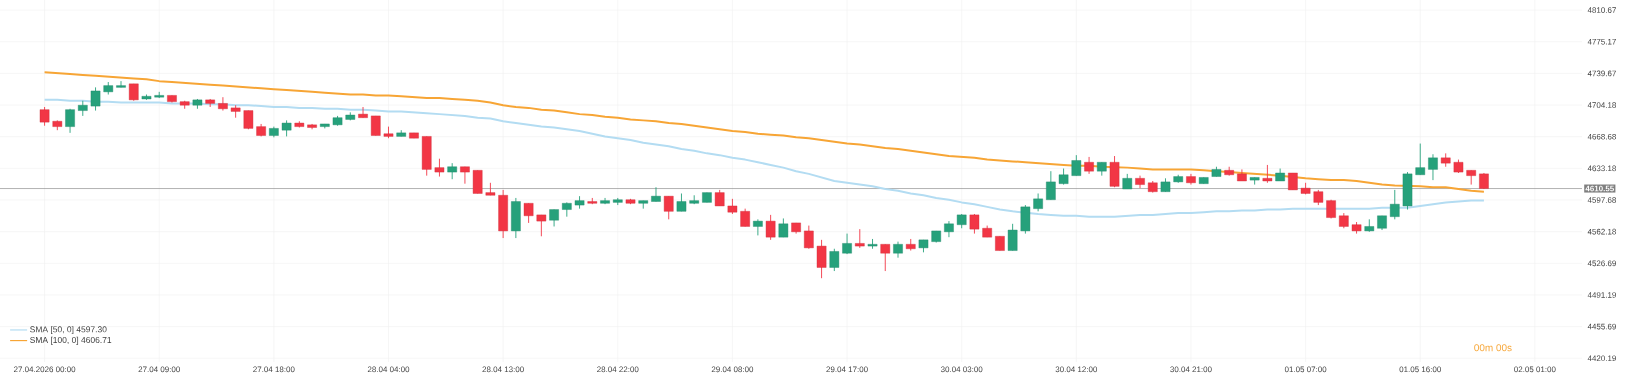 The height and width of the screenshot is (380, 1646). What do you see at coordinates (1493, 348) in the screenshot?
I see `annotation: 00m 00s` at bounding box center [1493, 348].